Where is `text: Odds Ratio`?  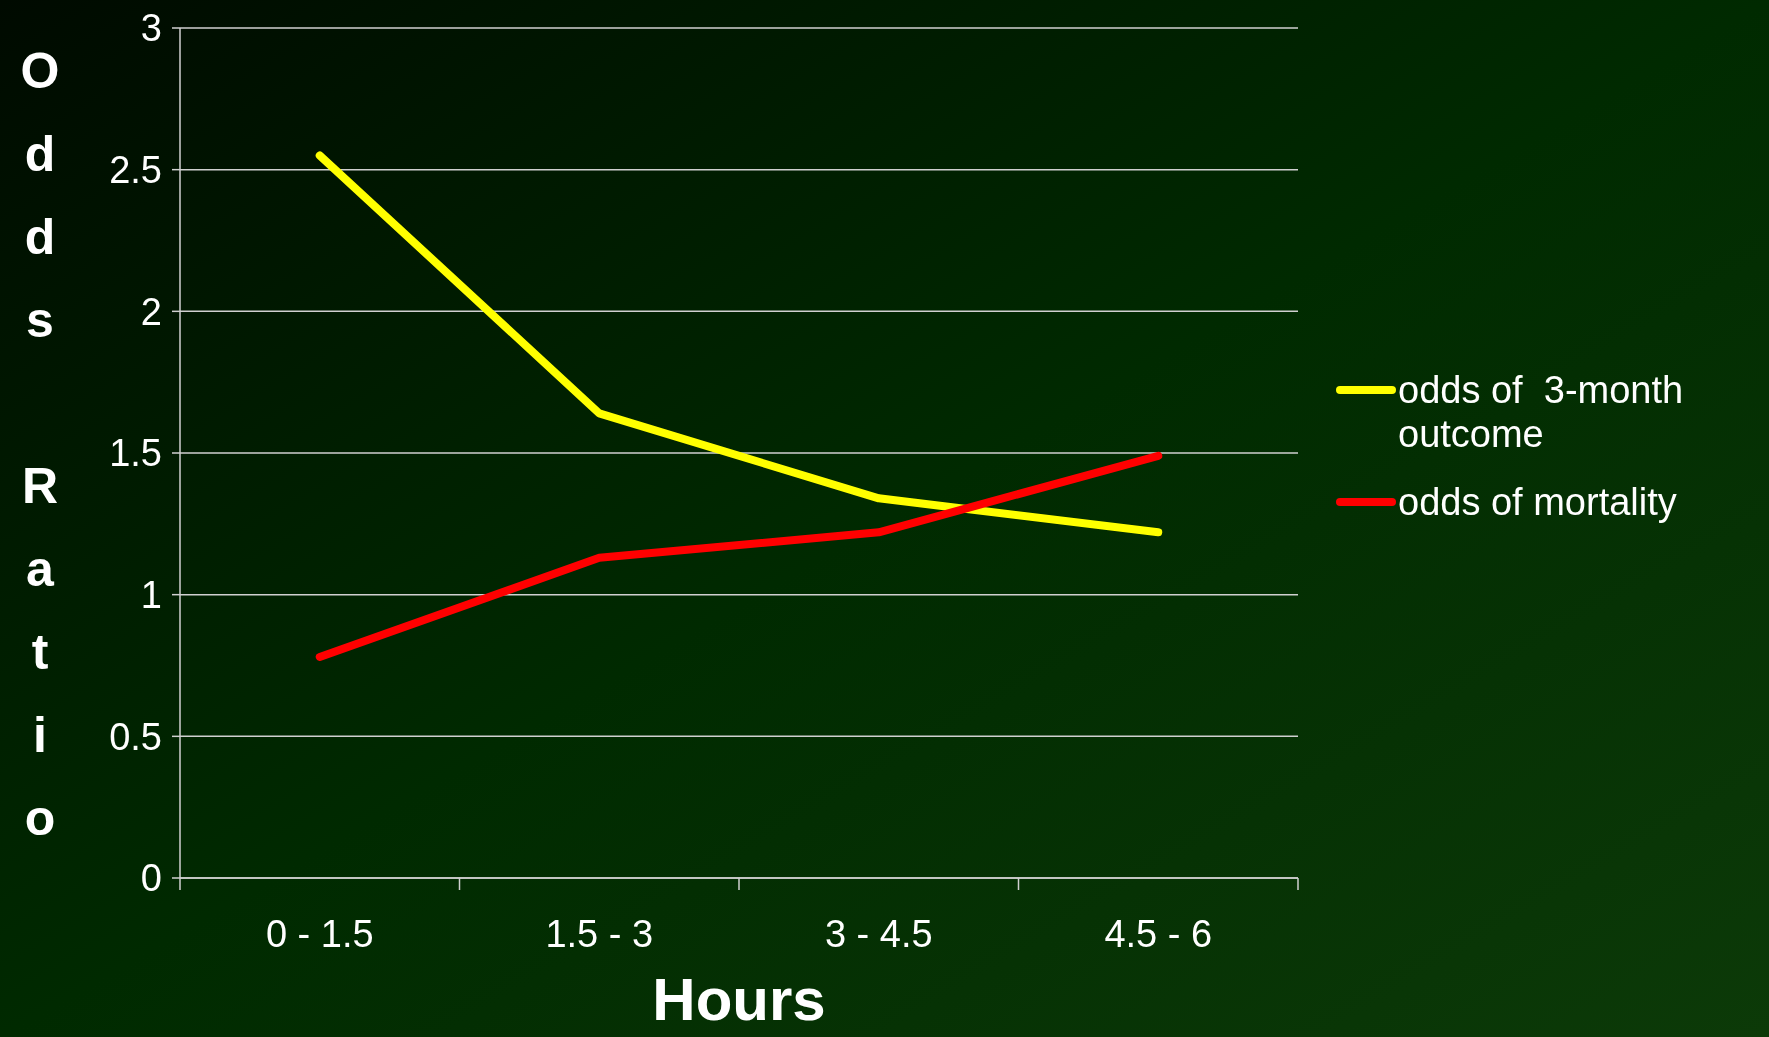 text: Odds Ratio is located at coordinates (40, 444).